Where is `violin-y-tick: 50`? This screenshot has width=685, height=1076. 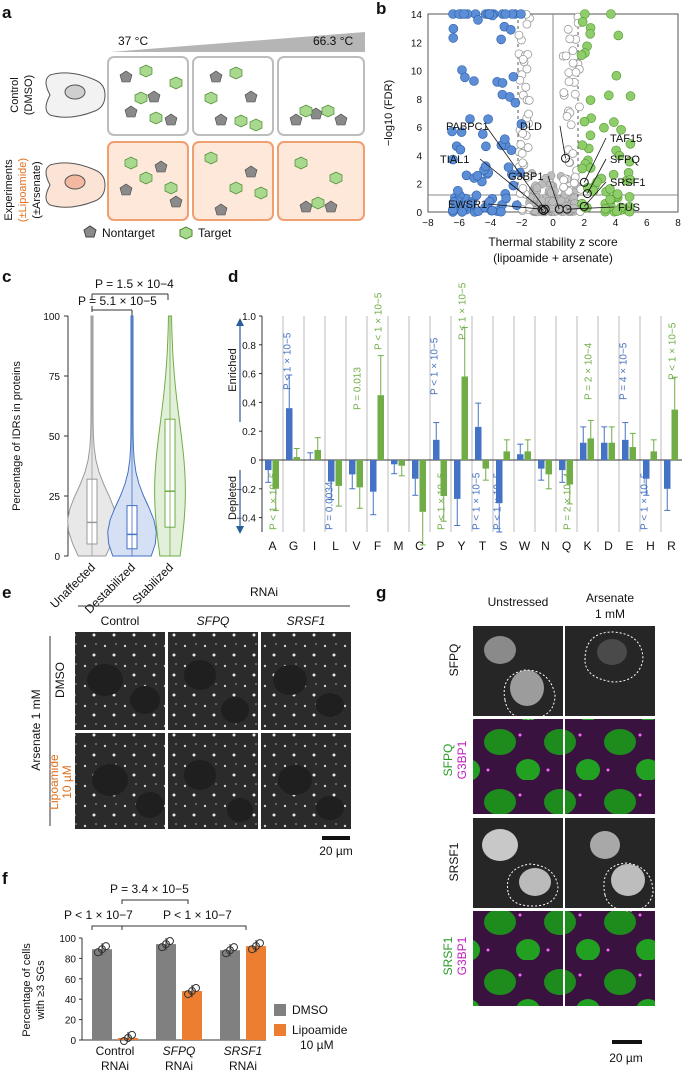
violin-y-tick: 50 is located at coordinates (55, 437).